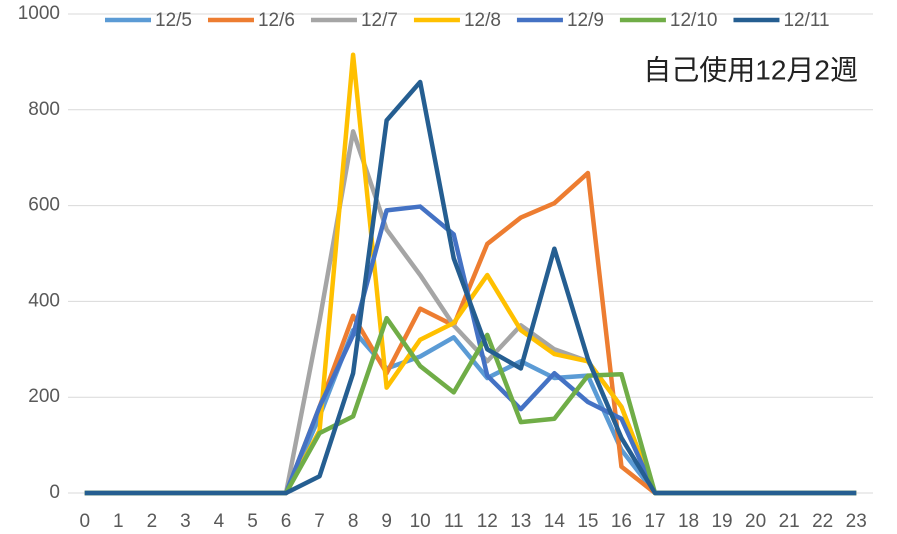 The width and height of the screenshot is (897, 534). What do you see at coordinates (54, 492) in the screenshot?
I see `y-tick-label: 0` at bounding box center [54, 492].